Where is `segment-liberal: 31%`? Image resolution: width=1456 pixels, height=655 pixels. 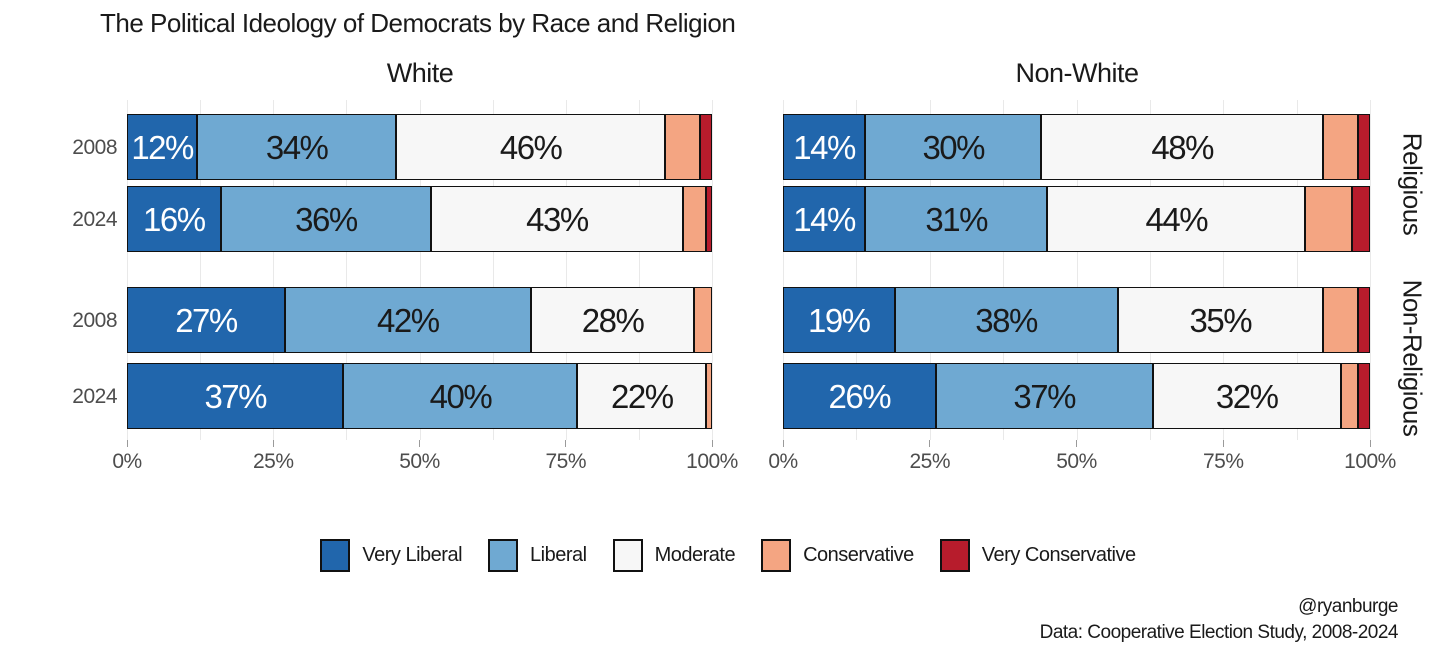
segment-liberal: 31% is located at coordinates (956, 219).